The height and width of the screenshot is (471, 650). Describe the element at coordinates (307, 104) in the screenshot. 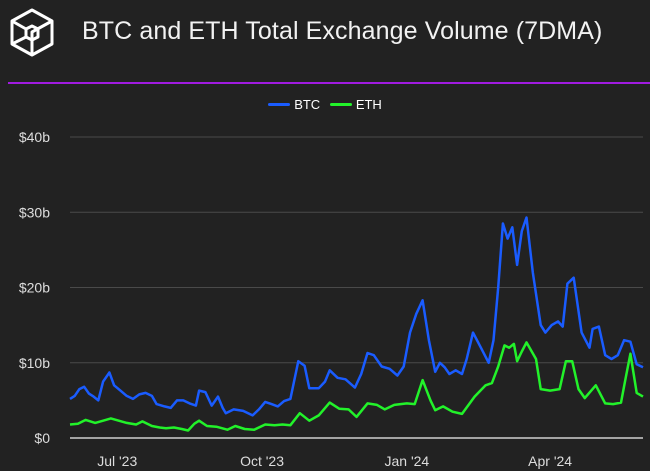

I see `legend-label-btc: BTC` at that location.